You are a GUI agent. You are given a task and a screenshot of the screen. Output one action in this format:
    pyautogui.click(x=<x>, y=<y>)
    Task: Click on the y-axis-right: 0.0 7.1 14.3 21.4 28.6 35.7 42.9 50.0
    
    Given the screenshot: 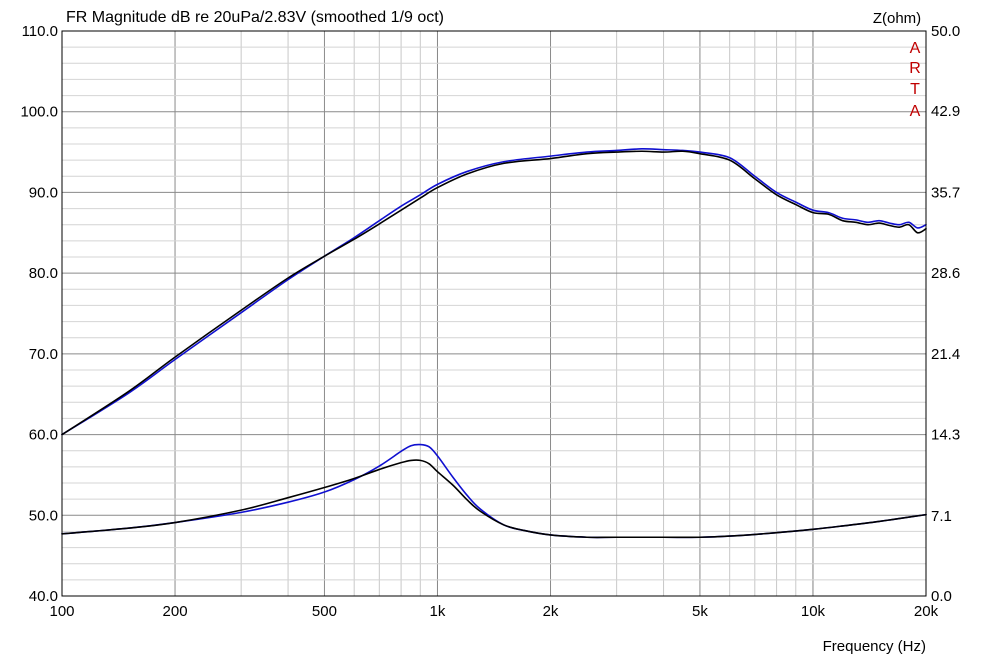 What is the action you would take?
    pyautogui.click(x=945, y=314)
    